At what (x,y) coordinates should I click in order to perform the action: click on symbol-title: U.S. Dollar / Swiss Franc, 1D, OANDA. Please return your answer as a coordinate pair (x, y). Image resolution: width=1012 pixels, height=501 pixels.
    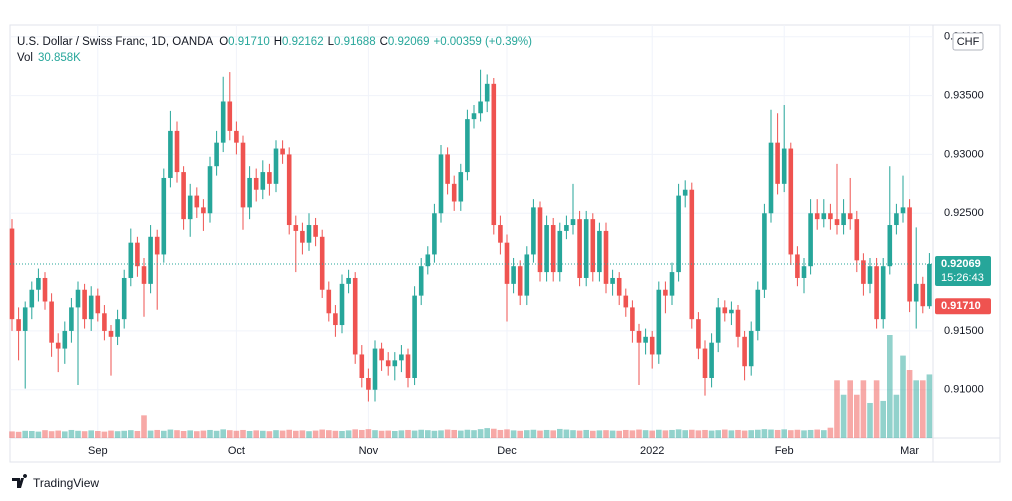
    Looking at the image, I should click on (115, 42).